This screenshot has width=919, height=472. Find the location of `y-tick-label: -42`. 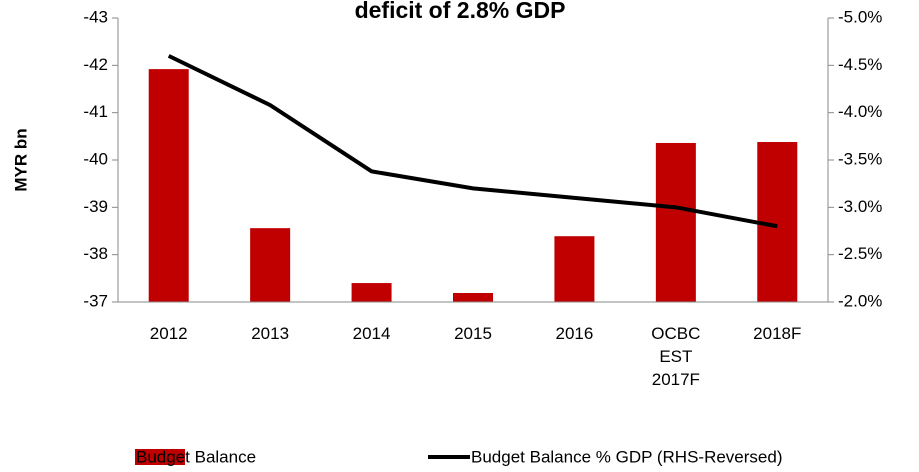

y-tick-label: -42 is located at coordinates (95, 64).